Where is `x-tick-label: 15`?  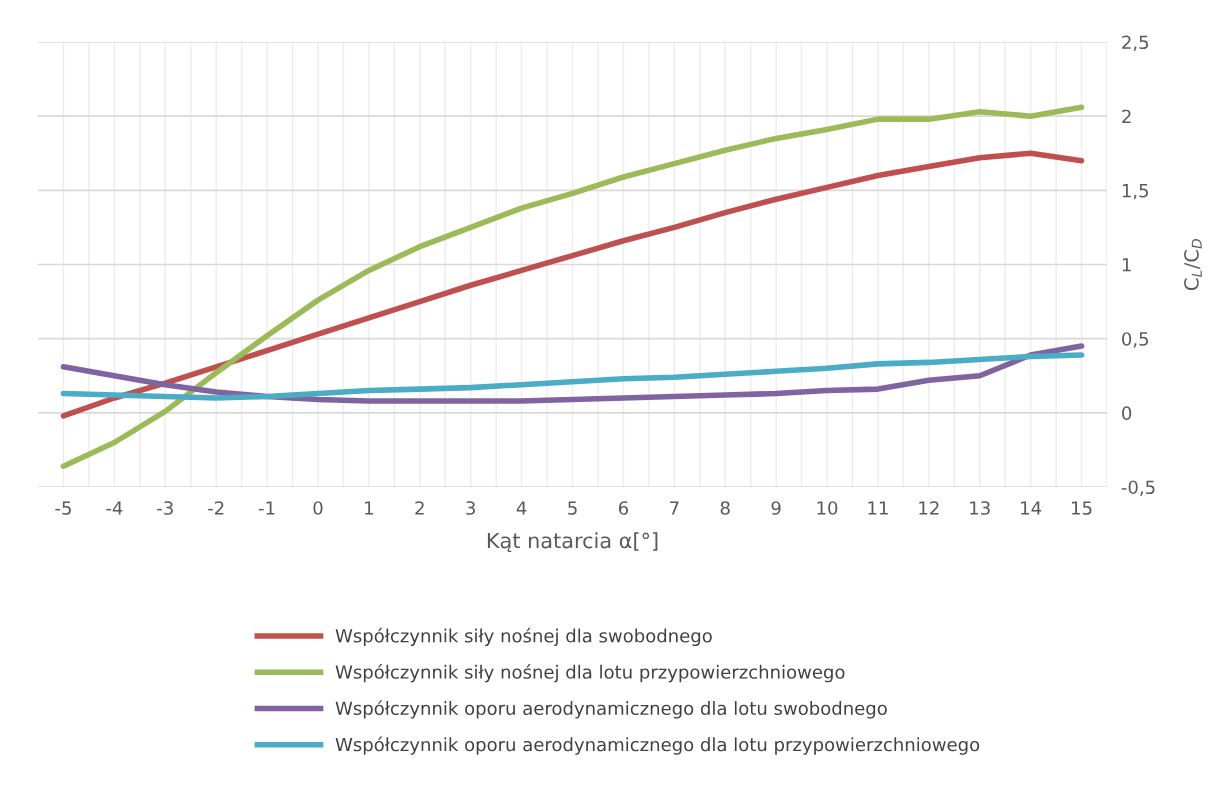
x-tick-label: 15 is located at coordinates (1082, 508).